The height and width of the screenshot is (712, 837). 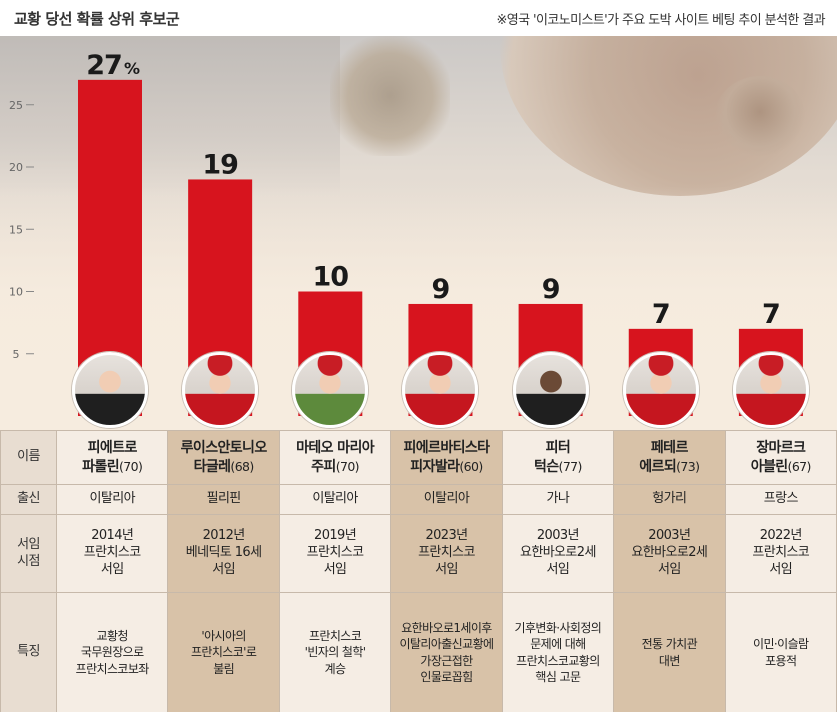 I want to click on cell-line: 베네딕토 16세, so click(x=223, y=553).